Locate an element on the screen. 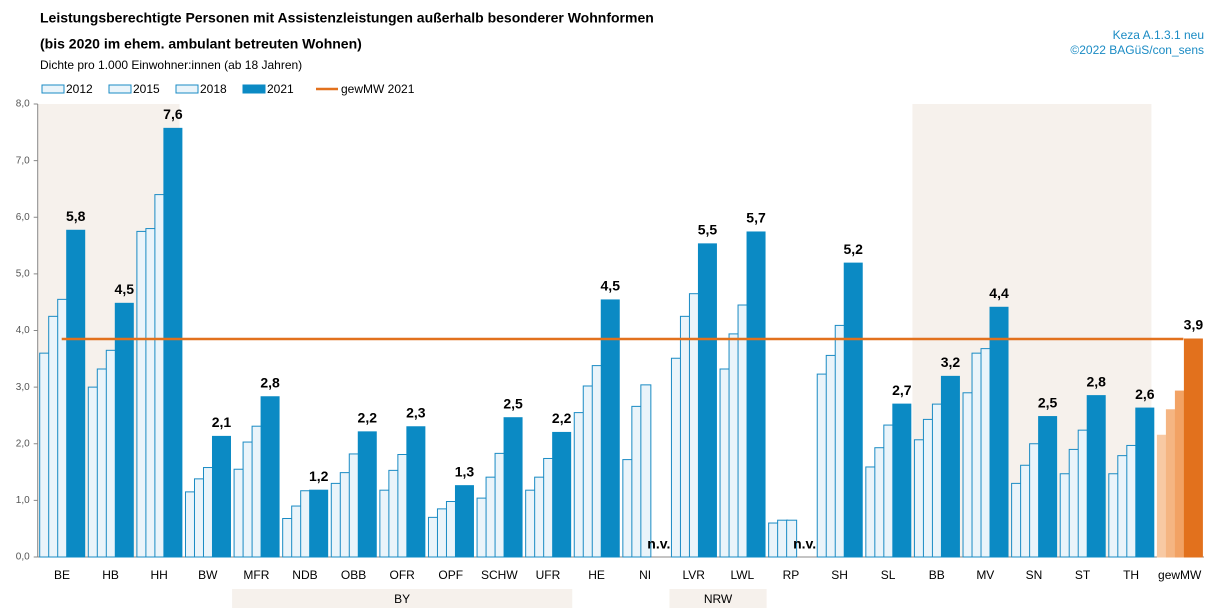 Image resolution: width=1209 pixels, height=608 pixels. x-tick-label: BW is located at coordinates (208, 575).